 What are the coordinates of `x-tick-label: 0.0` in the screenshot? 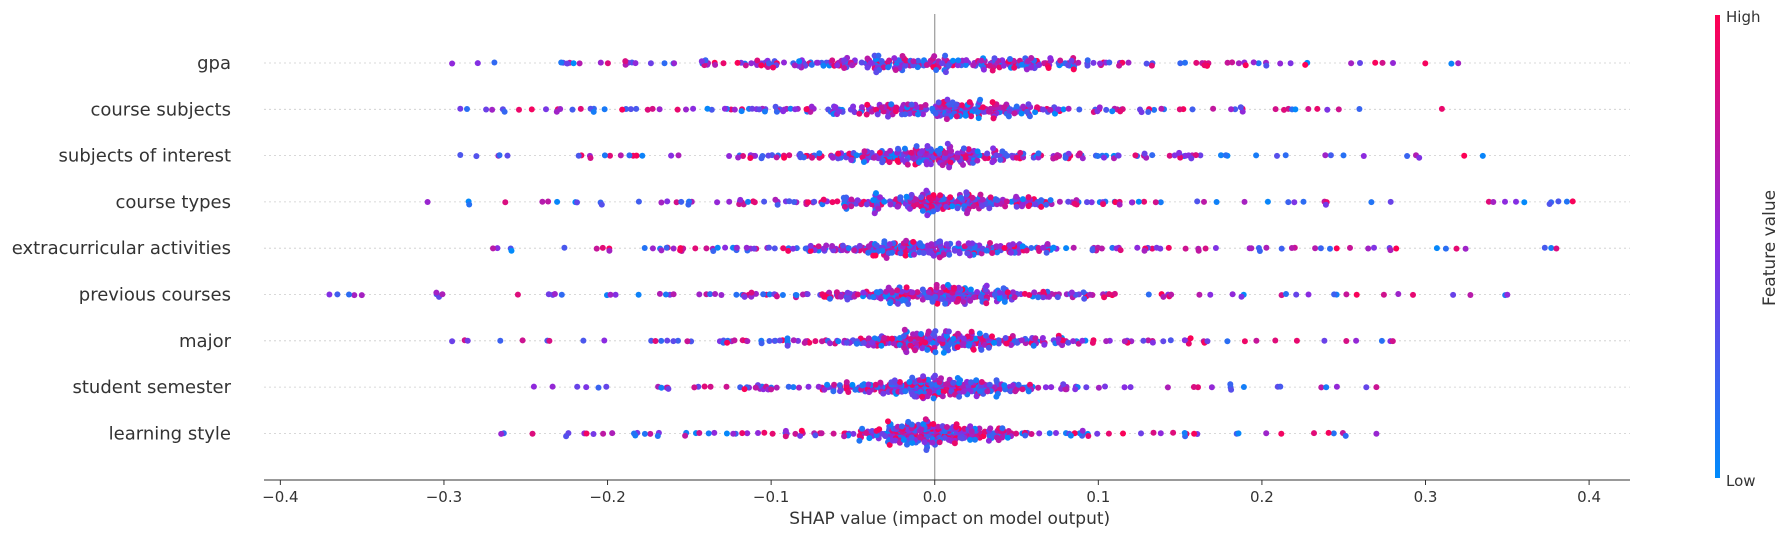 It's located at (935, 497).